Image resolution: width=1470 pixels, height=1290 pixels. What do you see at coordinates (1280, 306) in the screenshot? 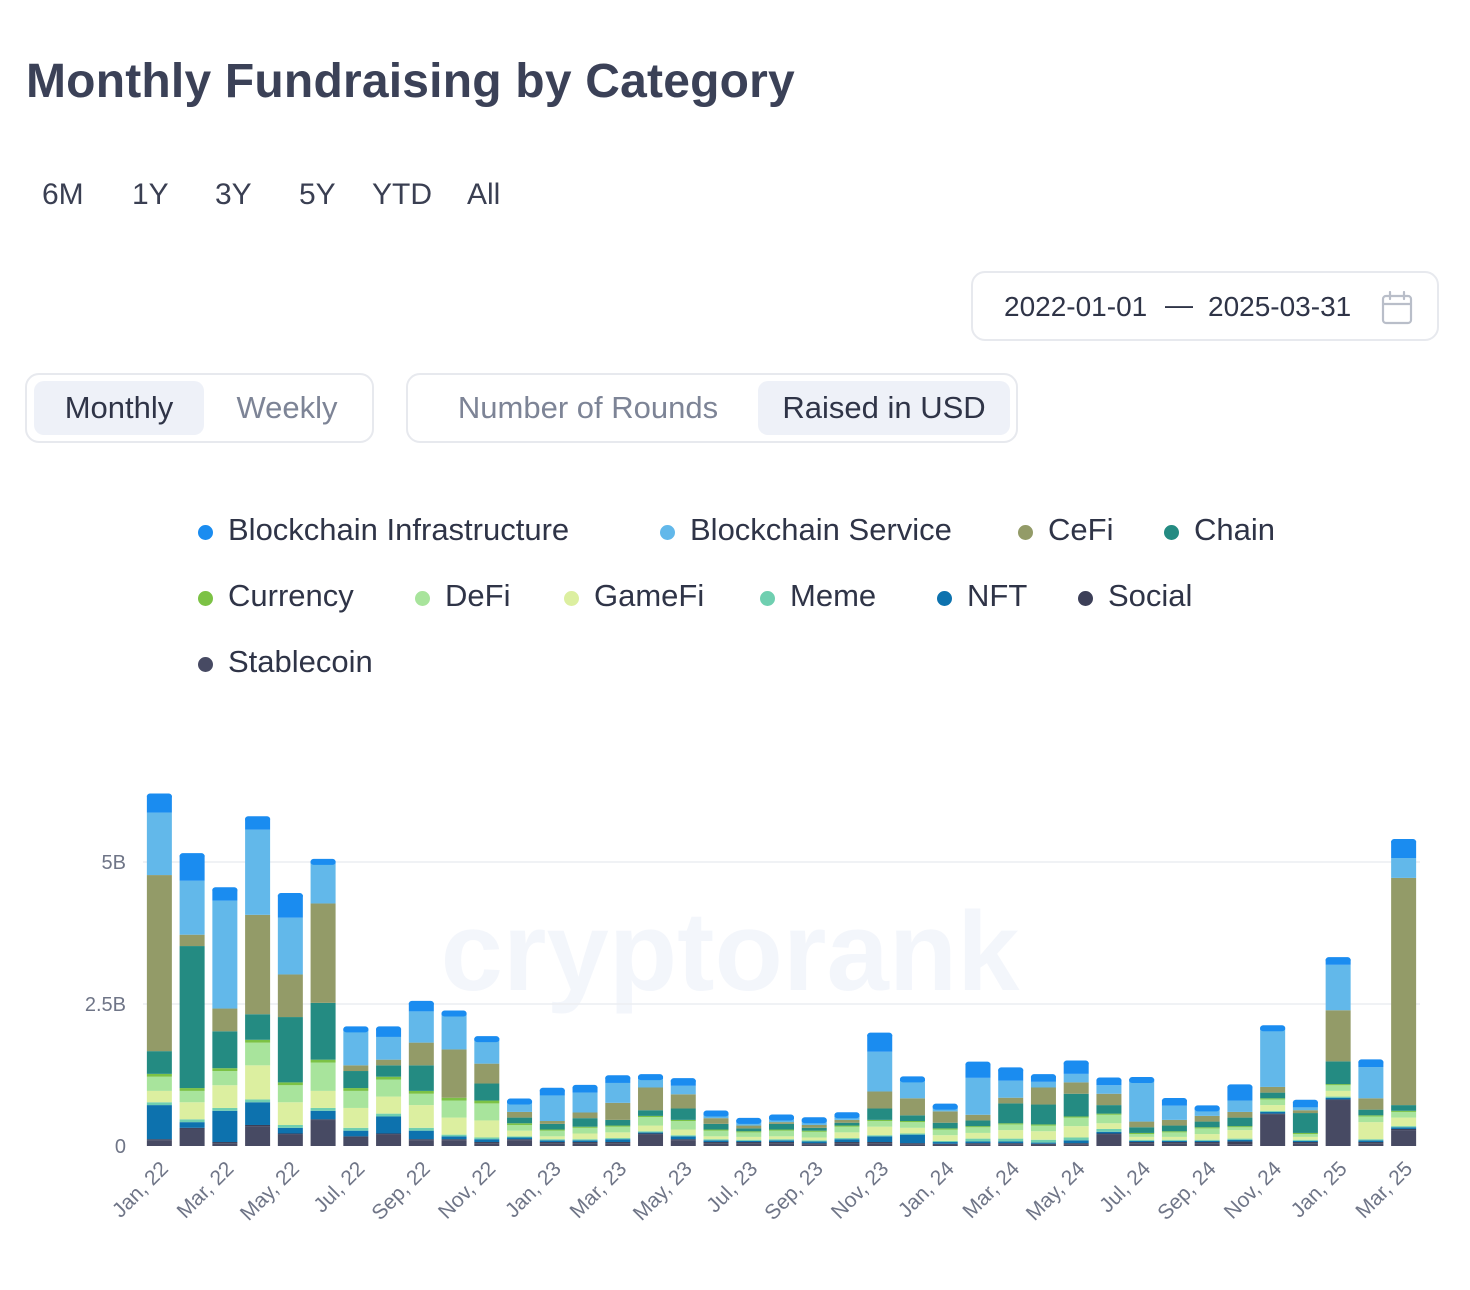
I see `date-end: 2025-03-31` at bounding box center [1280, 306].